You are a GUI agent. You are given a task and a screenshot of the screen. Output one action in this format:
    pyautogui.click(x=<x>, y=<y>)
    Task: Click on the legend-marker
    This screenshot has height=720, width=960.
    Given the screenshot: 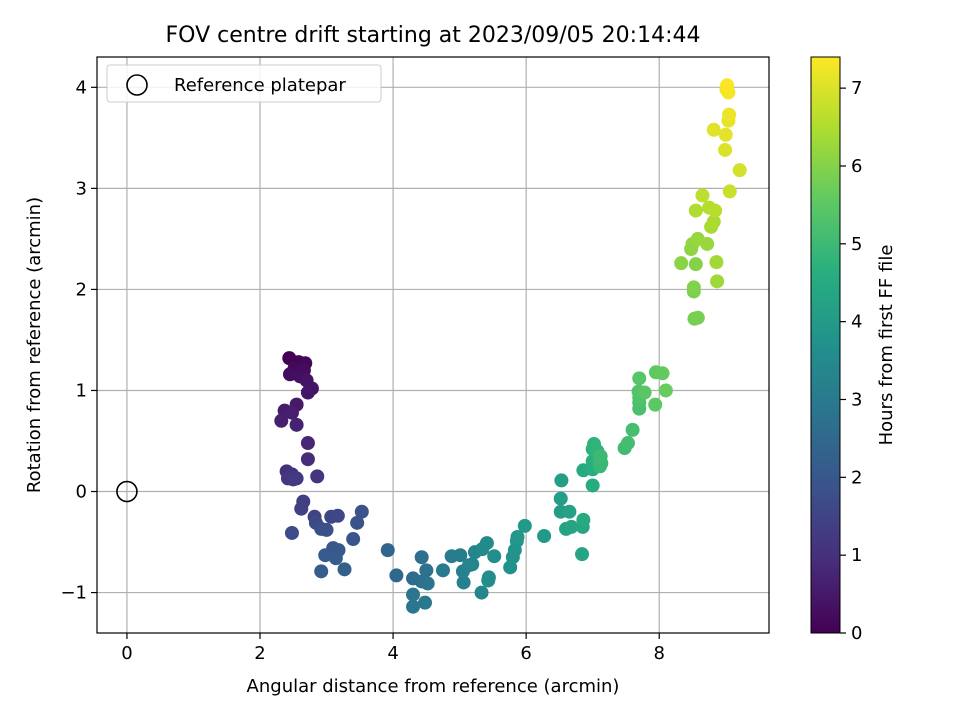 What is the action you would take?
    pyautogui.click(x=137, y=85)
    